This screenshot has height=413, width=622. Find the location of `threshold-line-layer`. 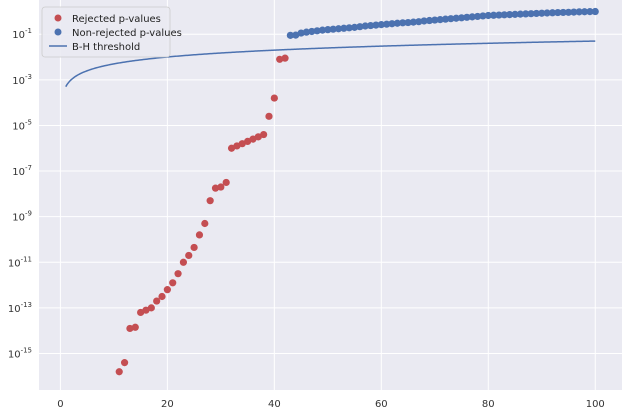

threshold-line-layer is located at coordinates (330, 64).